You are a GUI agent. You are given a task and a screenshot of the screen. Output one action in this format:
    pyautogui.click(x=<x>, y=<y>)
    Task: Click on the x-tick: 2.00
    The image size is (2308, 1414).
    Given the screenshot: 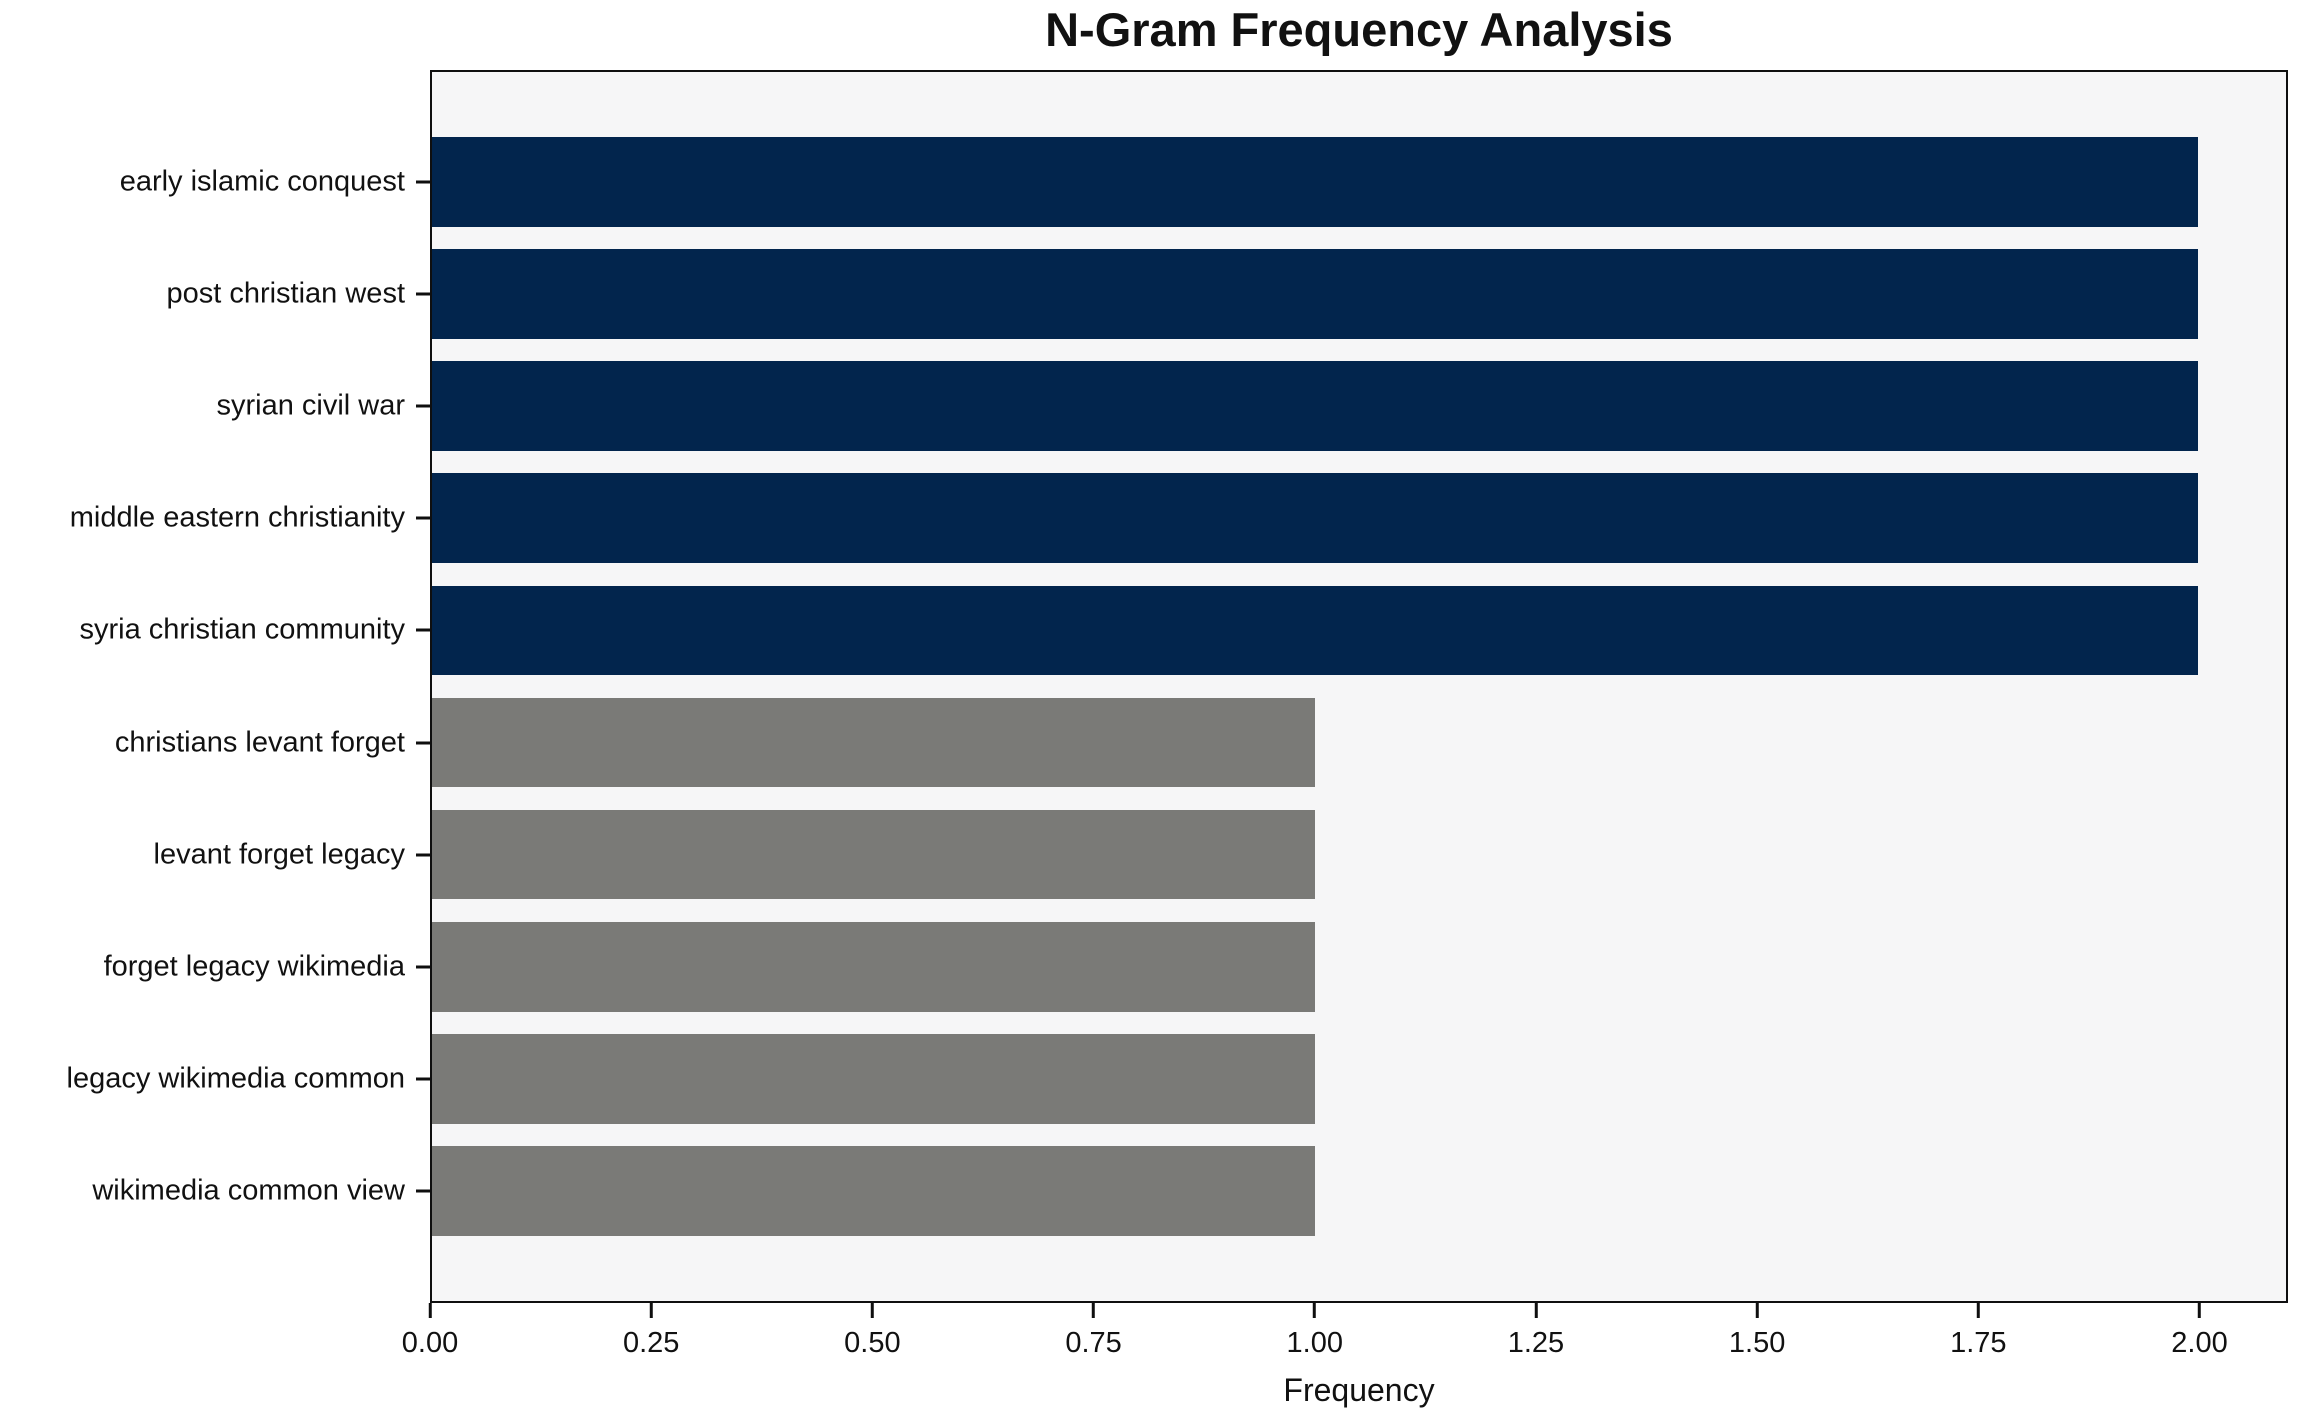 What is the action you would take?
    pyautogui.click(x=2199, y=1331)
    